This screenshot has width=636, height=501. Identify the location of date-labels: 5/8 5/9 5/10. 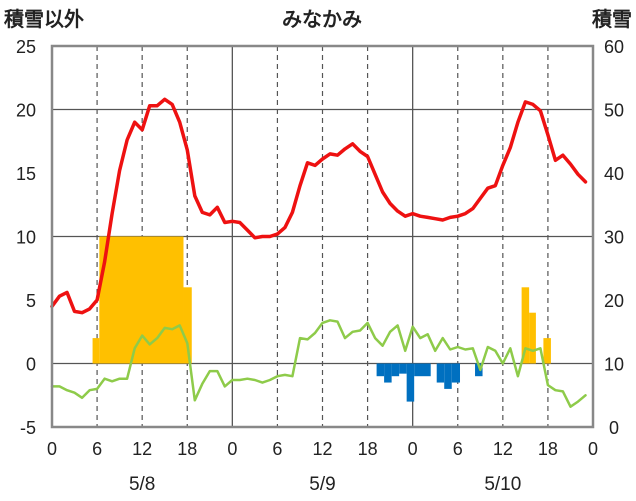
(325, 484).